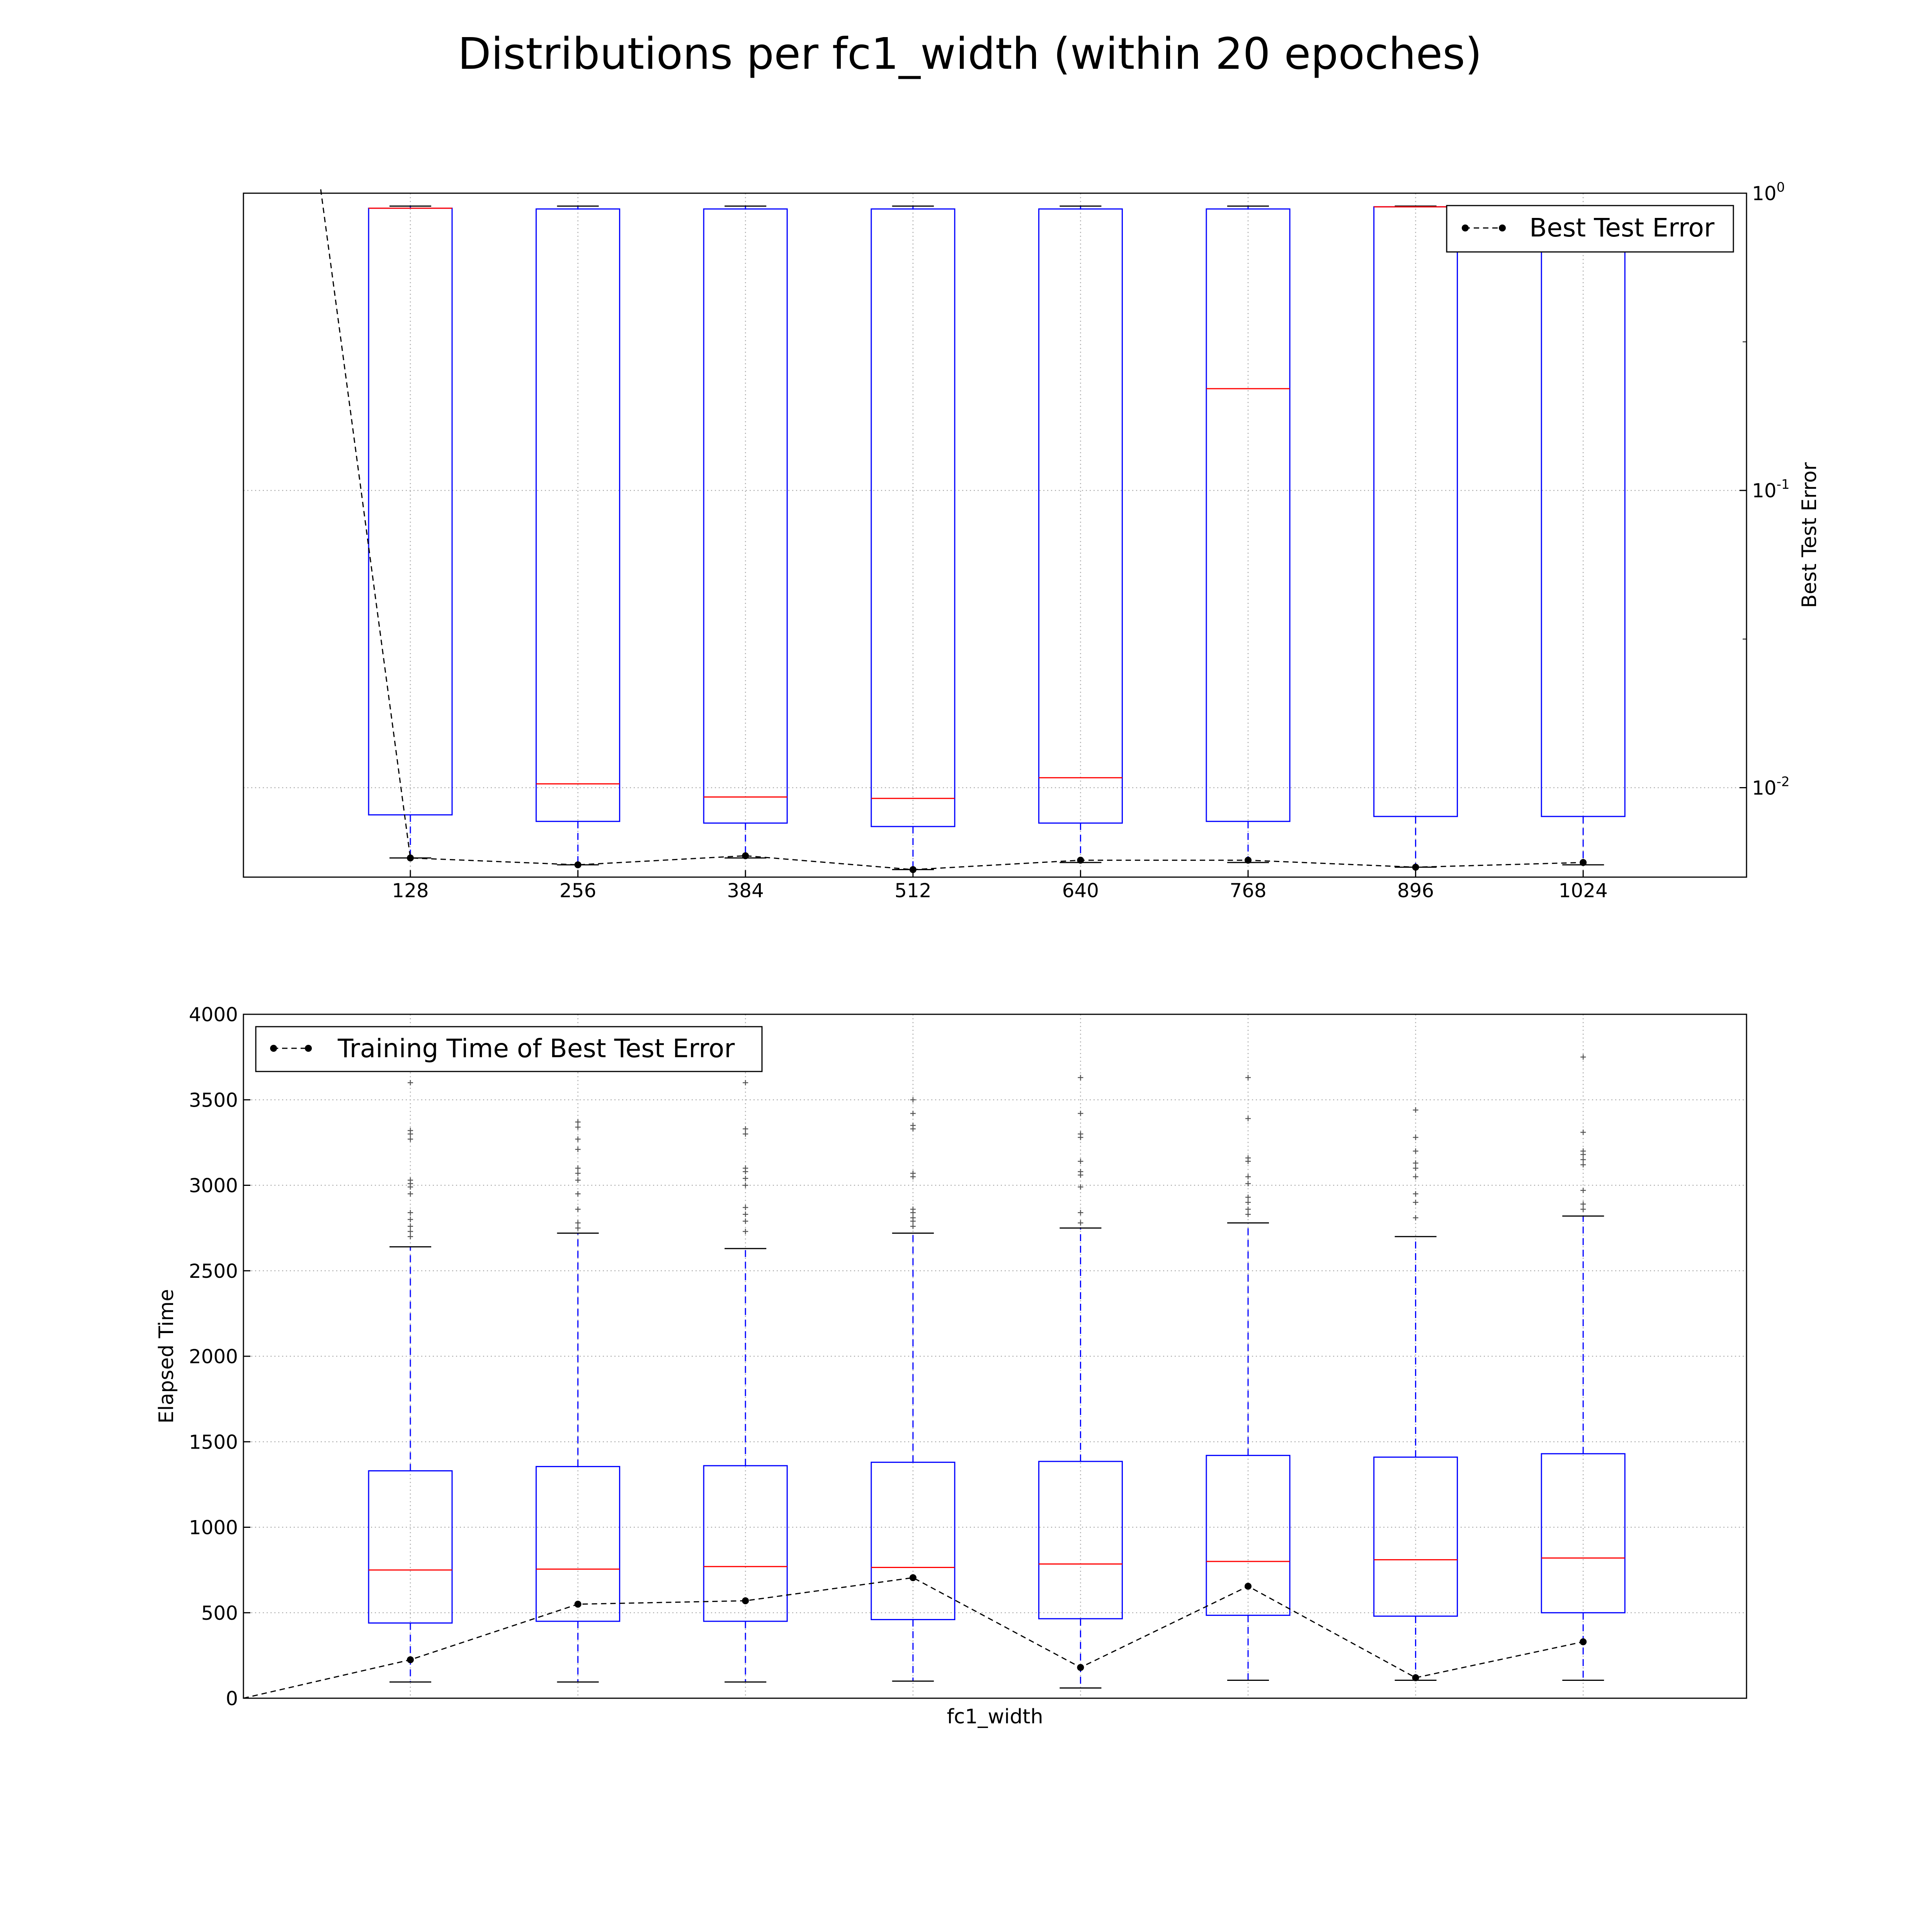 The width and height of the screenshot is (1932, 1932). Describe the element at coordinates (745, 891) in the screenshot. I see `top-xtick-label-384: 384` at that location.